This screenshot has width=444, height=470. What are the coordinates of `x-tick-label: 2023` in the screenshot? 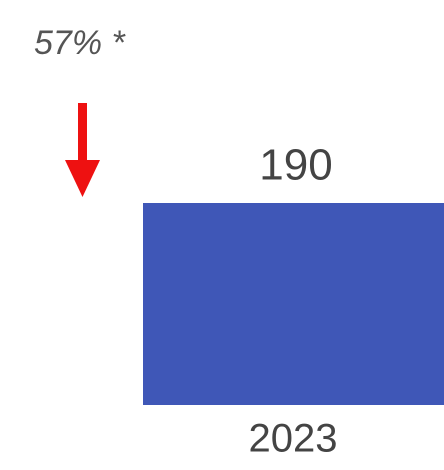 It's located at (293, 439).